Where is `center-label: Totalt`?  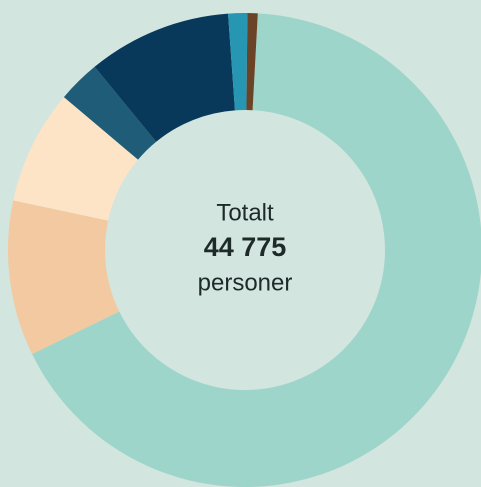
center-label: Totalt is located at coordinates (245, 212).